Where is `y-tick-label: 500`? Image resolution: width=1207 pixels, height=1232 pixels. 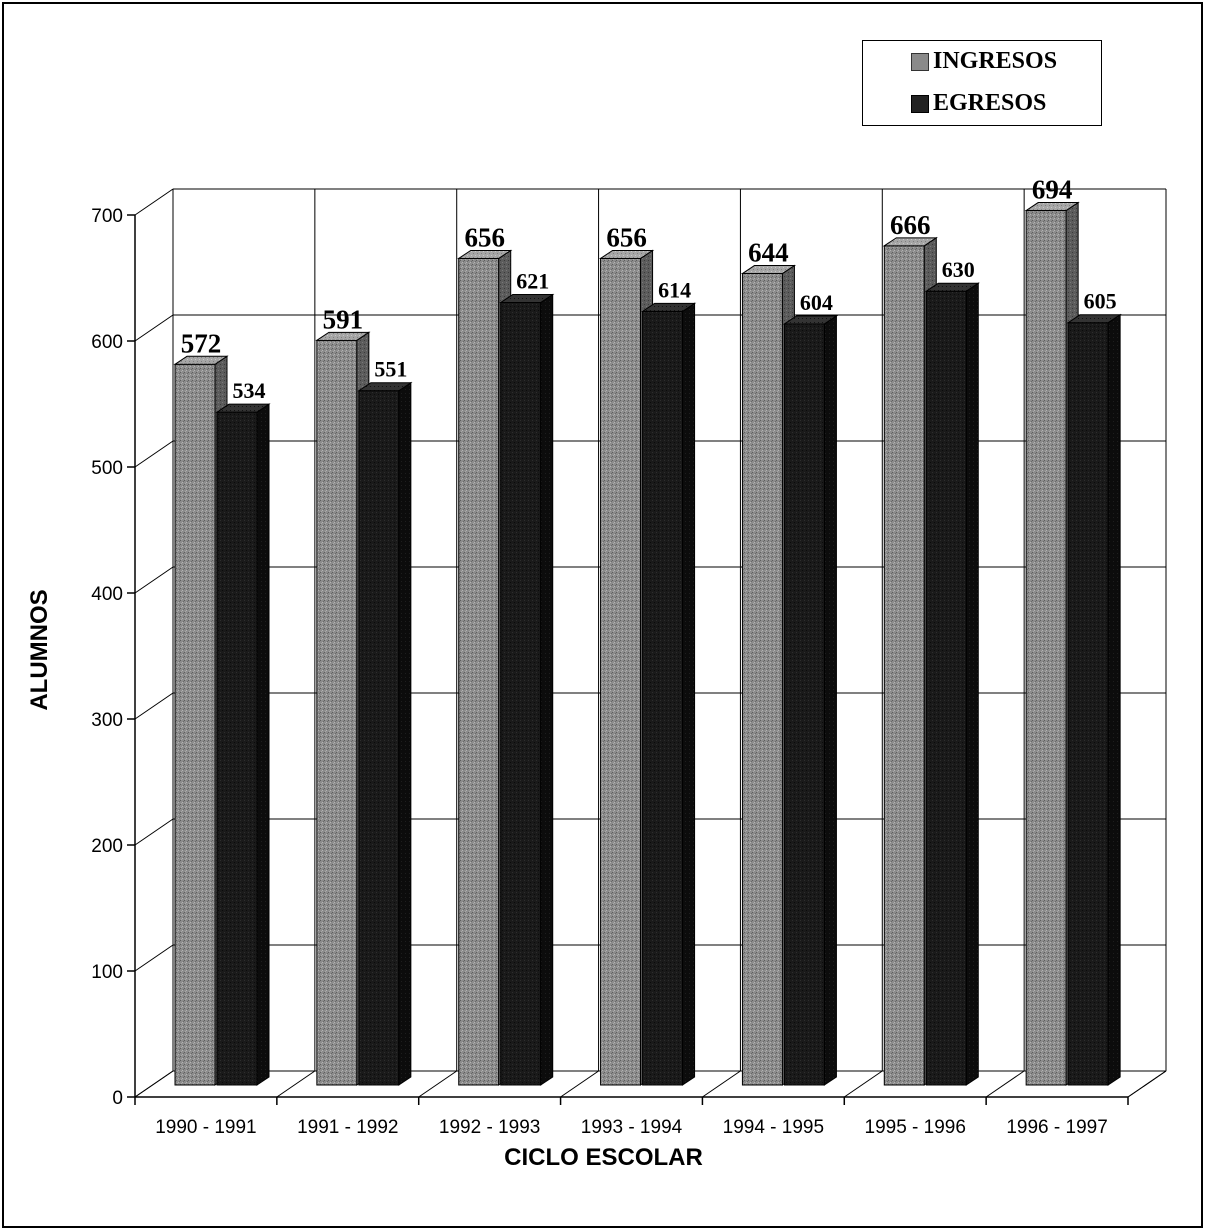 y-tick-label: 500 is located at coordinates (107, 468).